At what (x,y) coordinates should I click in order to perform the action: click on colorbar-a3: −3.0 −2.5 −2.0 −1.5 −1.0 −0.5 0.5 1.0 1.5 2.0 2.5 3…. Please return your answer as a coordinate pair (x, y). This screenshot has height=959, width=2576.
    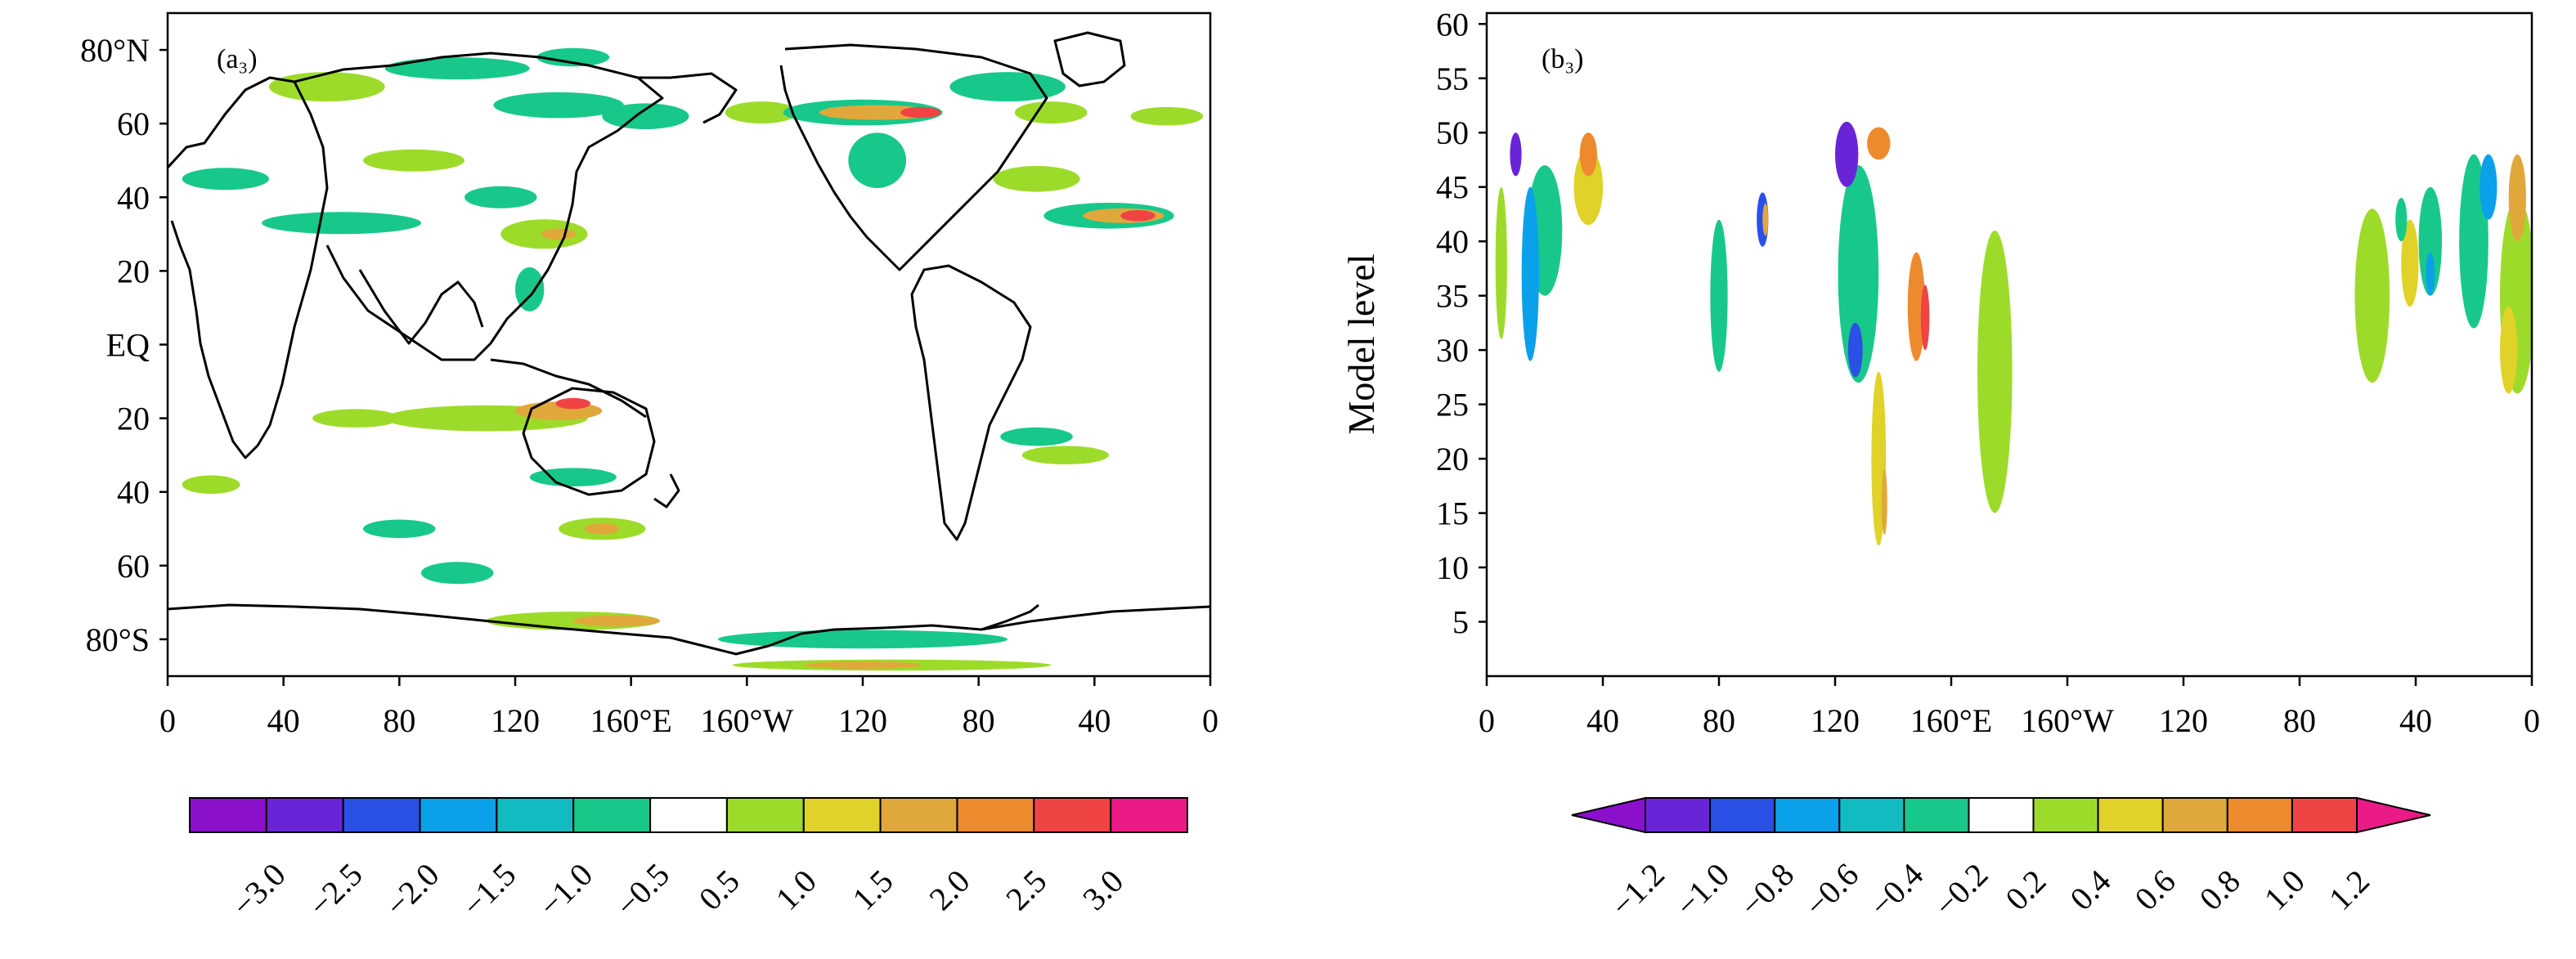
    Looking at the image, I should click on (689, 860).